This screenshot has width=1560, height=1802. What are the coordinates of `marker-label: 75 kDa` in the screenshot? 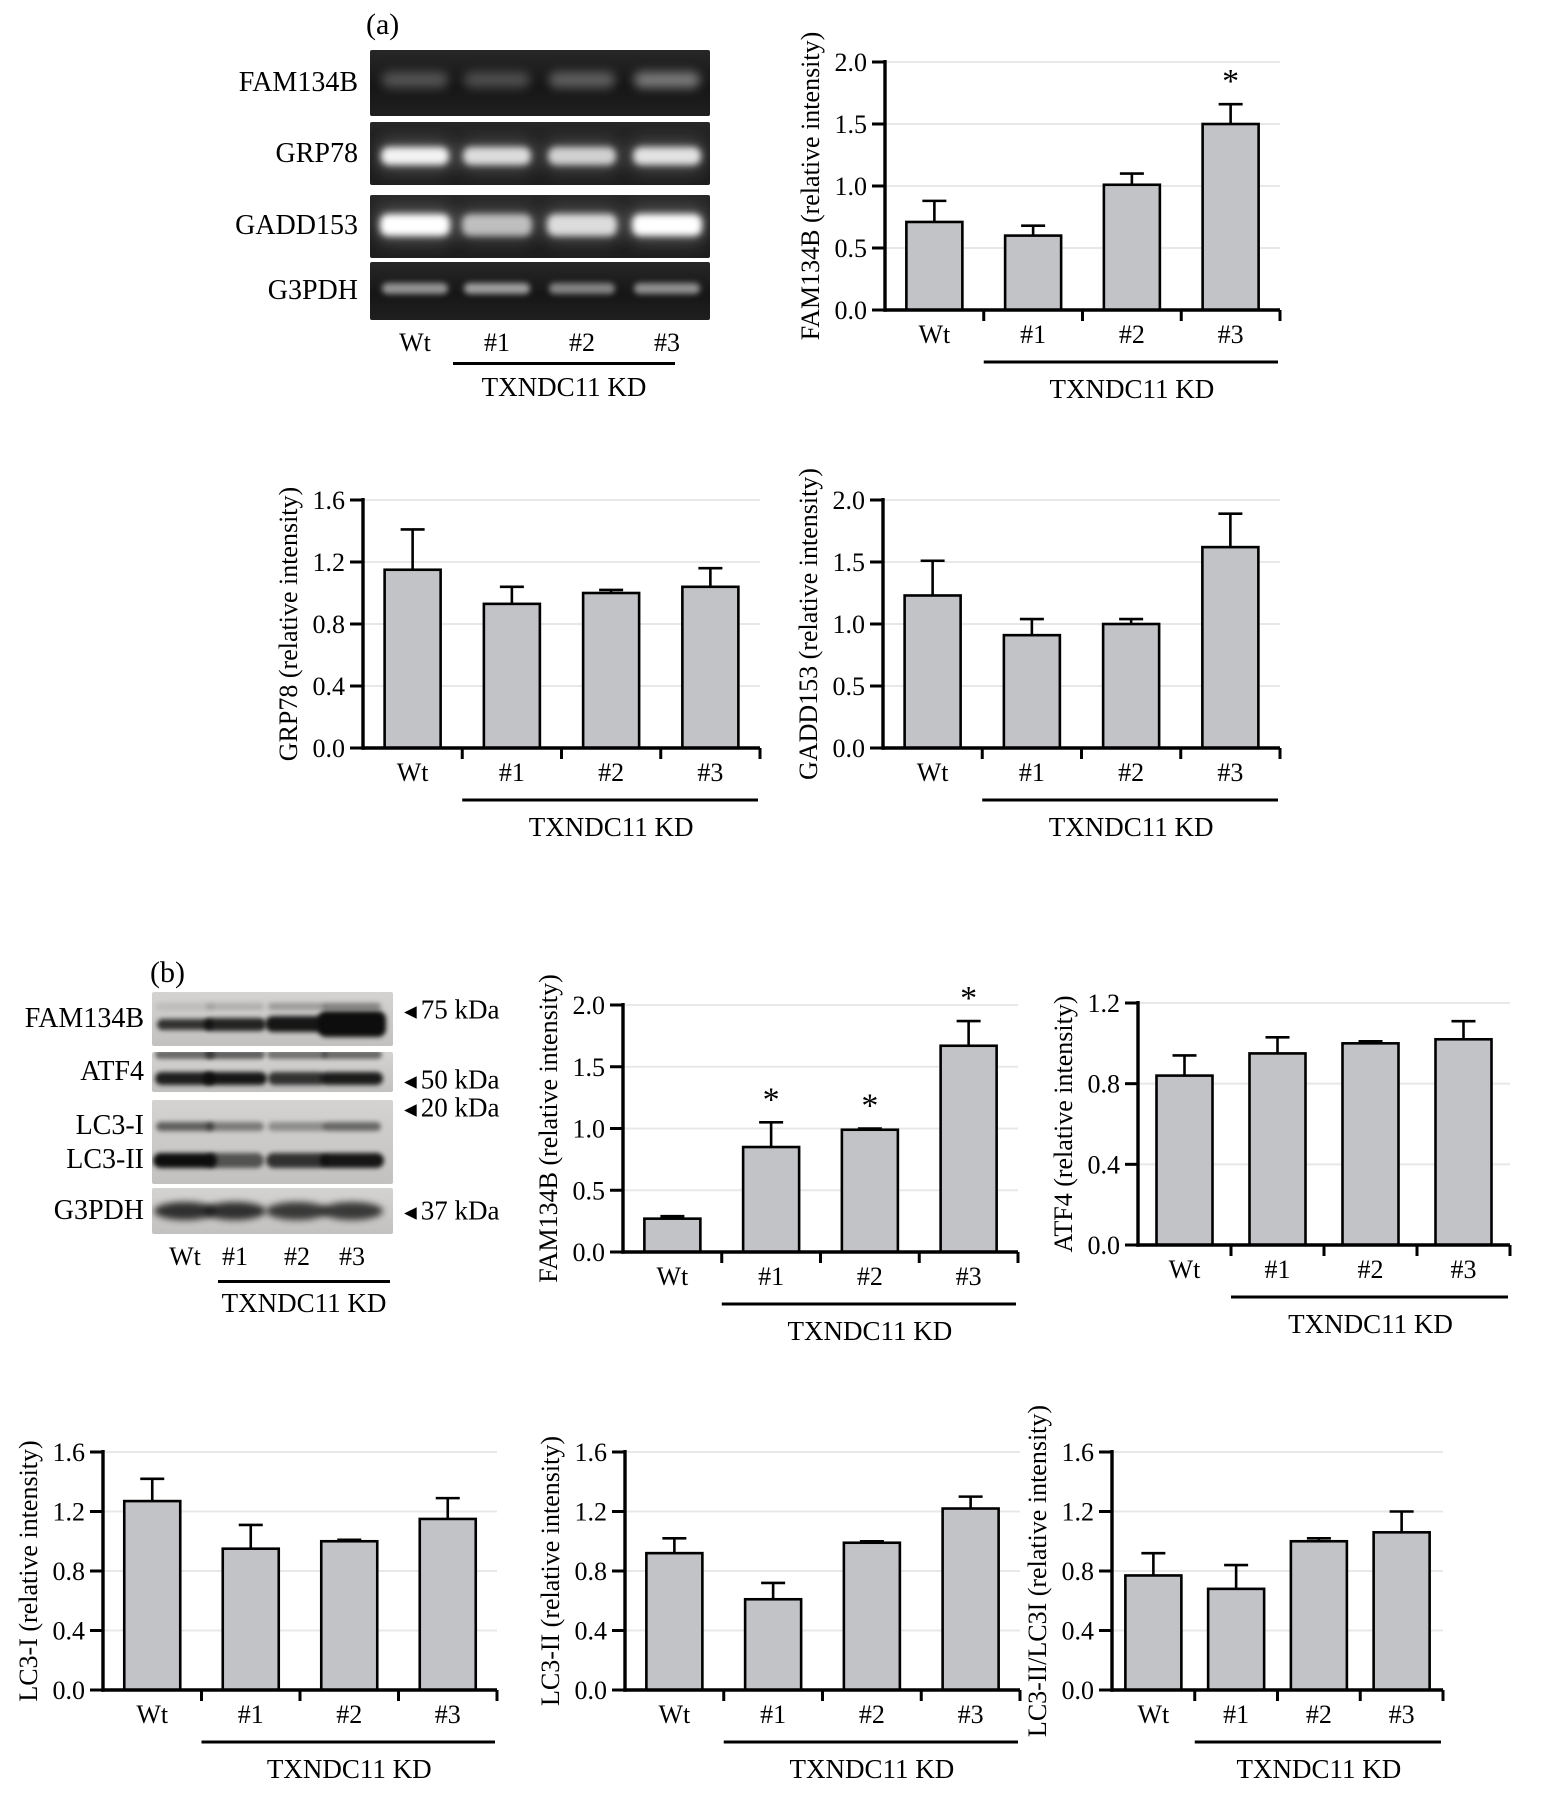 It's located at (460, 1009).